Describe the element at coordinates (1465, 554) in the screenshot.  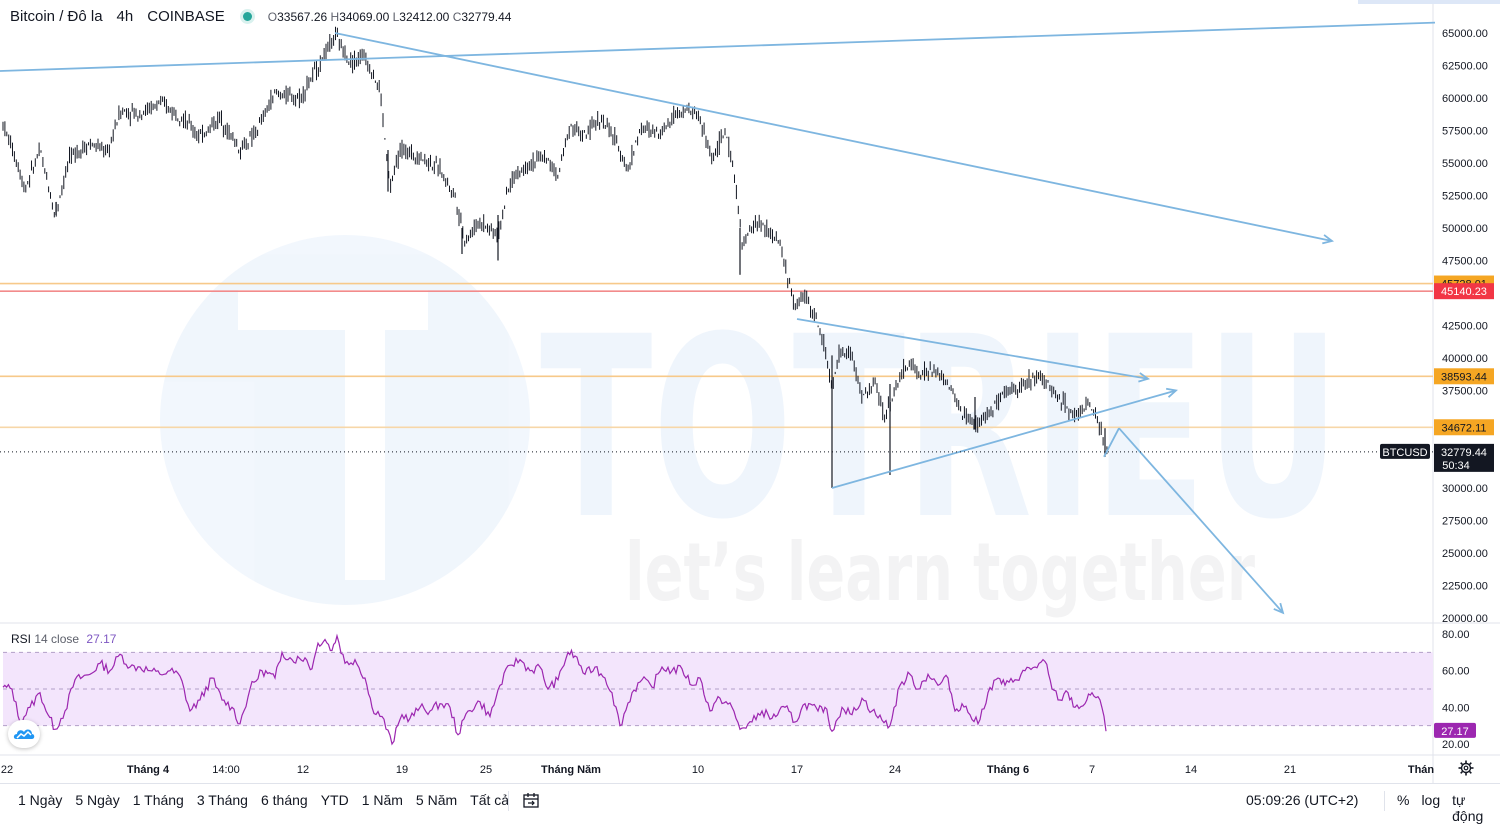
I see `price-tick-label: 25000.00` at that location.